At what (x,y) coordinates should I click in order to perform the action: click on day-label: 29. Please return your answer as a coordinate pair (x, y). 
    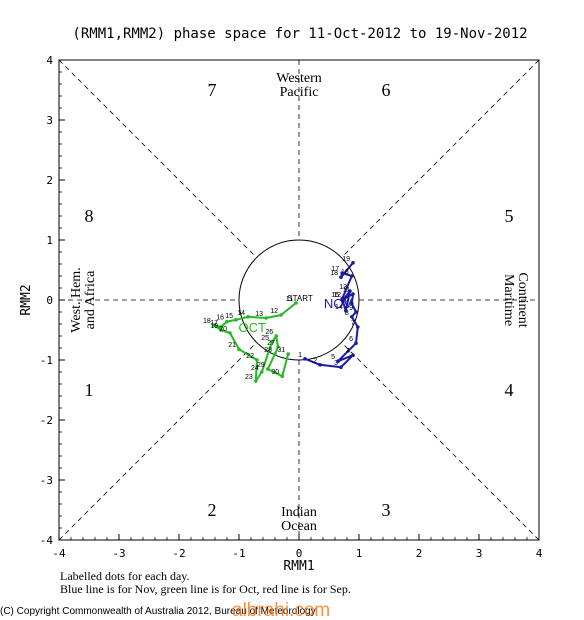
    Looking at the image, I should click on (261, 365).